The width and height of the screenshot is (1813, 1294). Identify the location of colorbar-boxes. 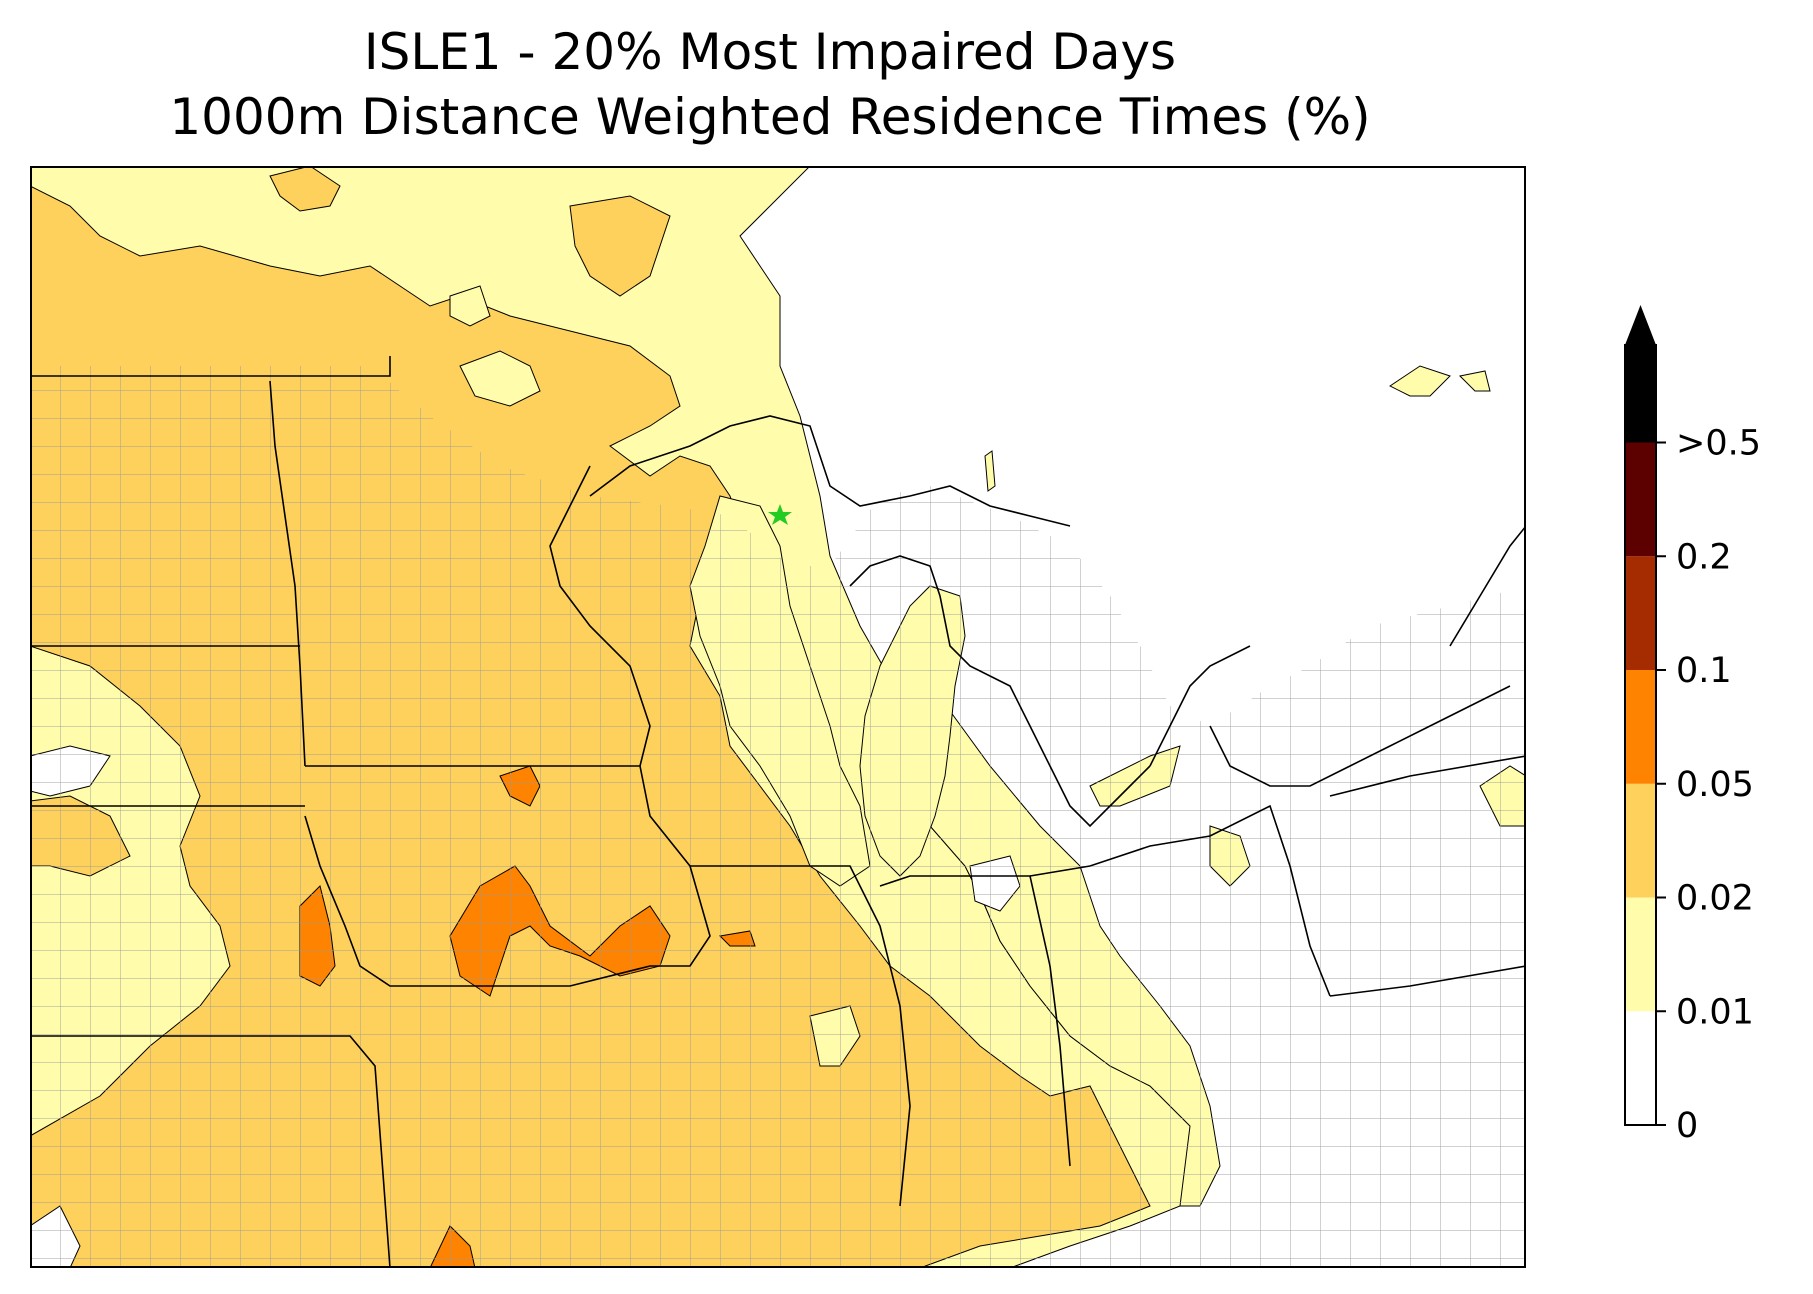
(1640, 735).